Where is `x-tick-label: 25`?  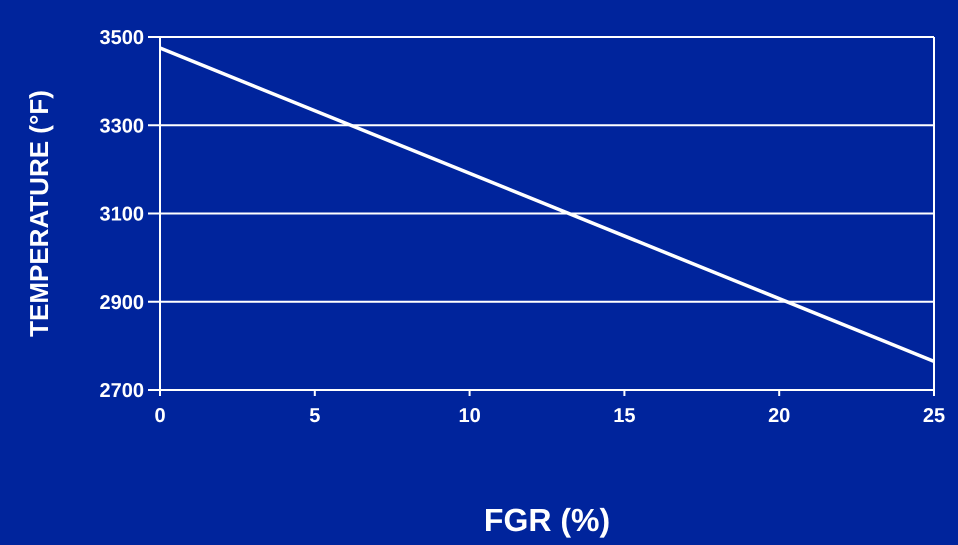 x-tick-label: 25 is located at coordinates (934, 416).